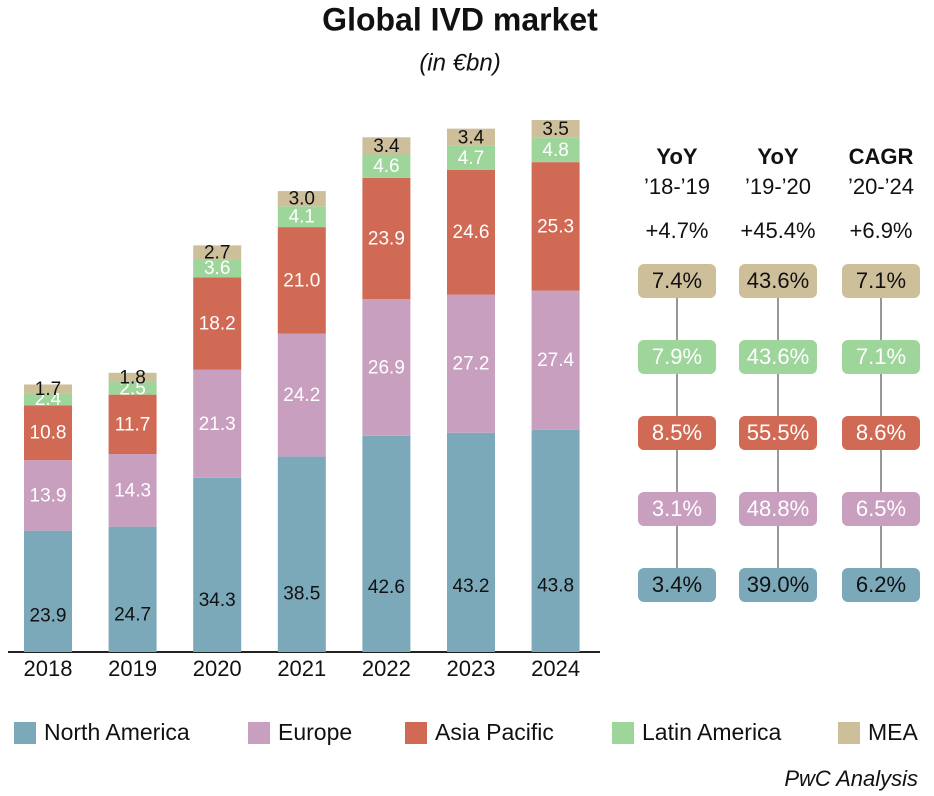 The image size is (934, 796). I want to click on data-label: 27.2, so click(471, 364).